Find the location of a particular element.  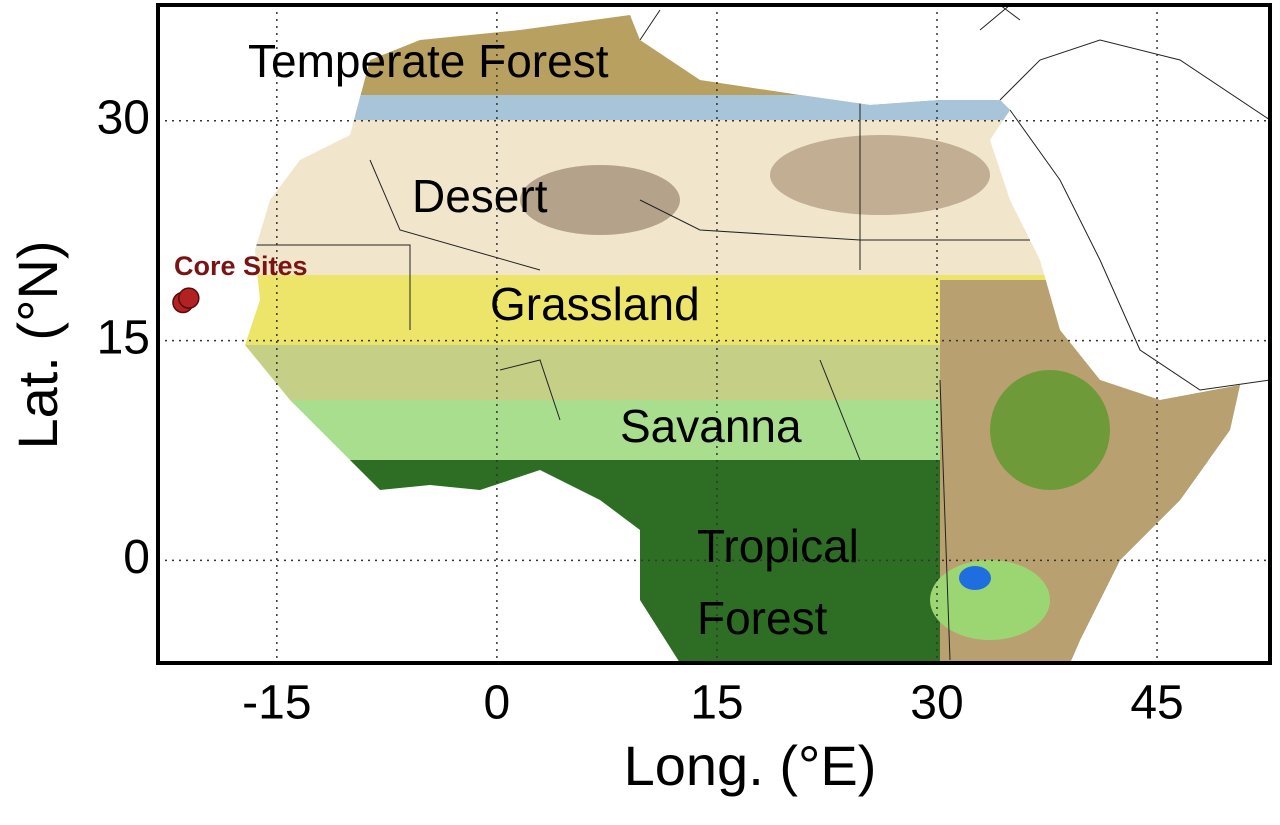

y-tick-label: 0 is located at coordinates (136, 557).